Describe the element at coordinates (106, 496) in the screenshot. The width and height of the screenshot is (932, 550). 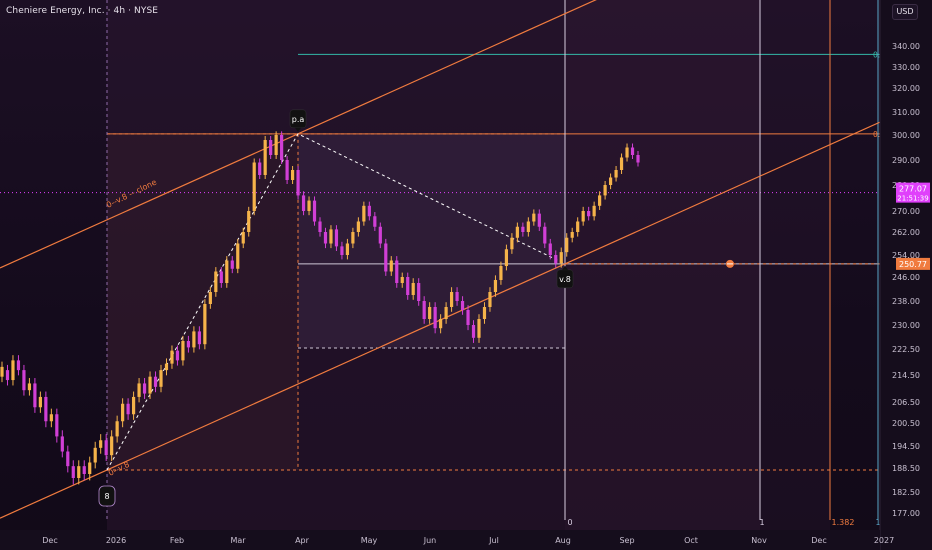
I see `svg-text: 8` at that location.